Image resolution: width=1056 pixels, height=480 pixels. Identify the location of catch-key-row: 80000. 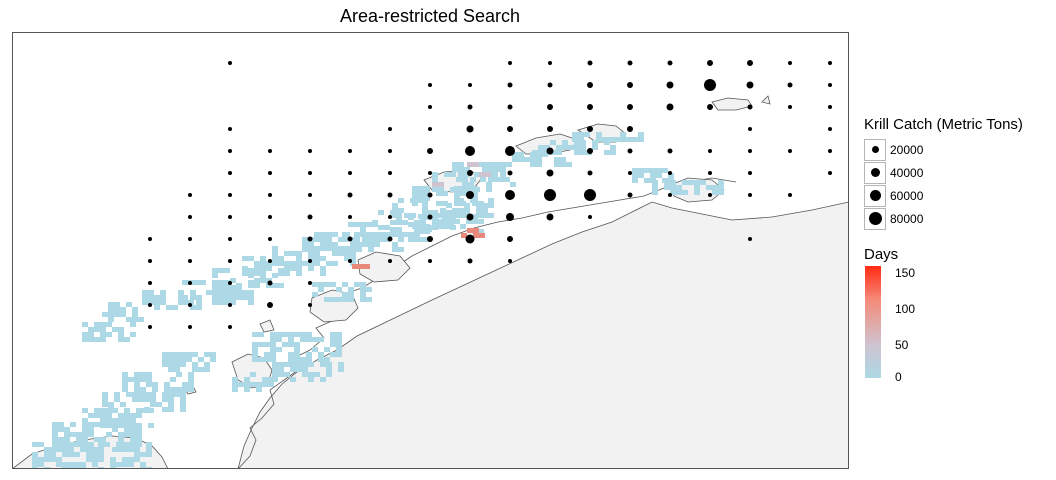
(957, 218).